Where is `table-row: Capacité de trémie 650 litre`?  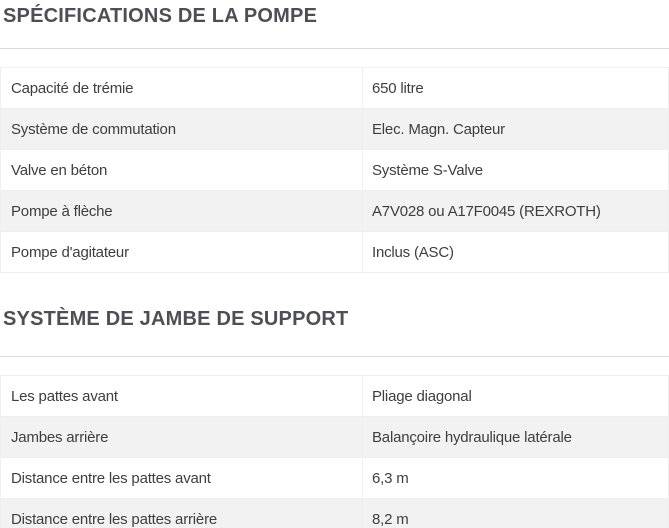 table-row: Capacité de trémie 650 litre is located at coordinates (334, 88).